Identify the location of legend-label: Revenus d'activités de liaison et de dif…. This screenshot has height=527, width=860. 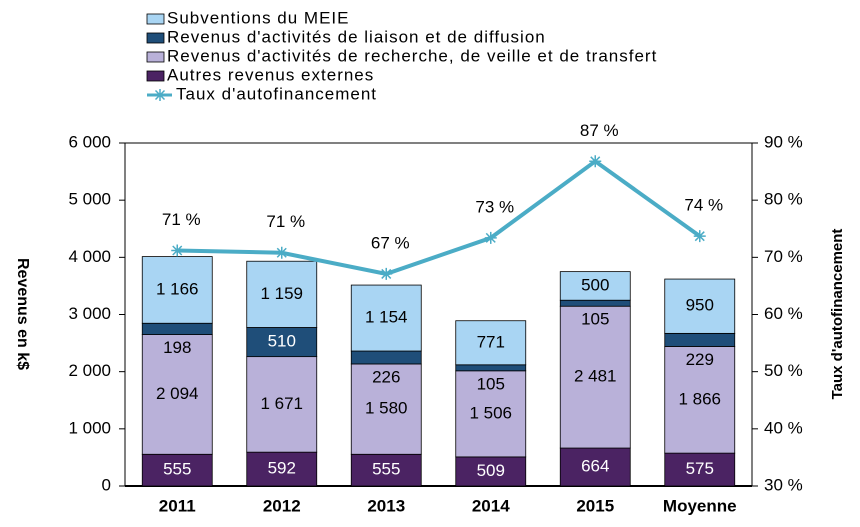
(356, 36).